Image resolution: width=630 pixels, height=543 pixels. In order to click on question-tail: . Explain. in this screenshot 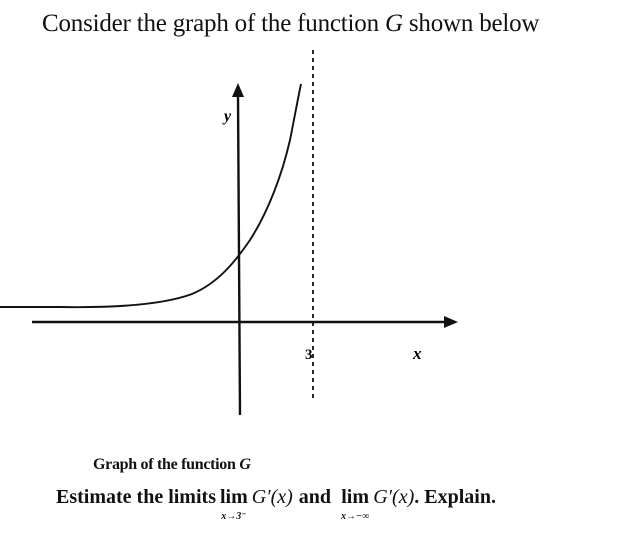, I will do `click(455, 497)`.